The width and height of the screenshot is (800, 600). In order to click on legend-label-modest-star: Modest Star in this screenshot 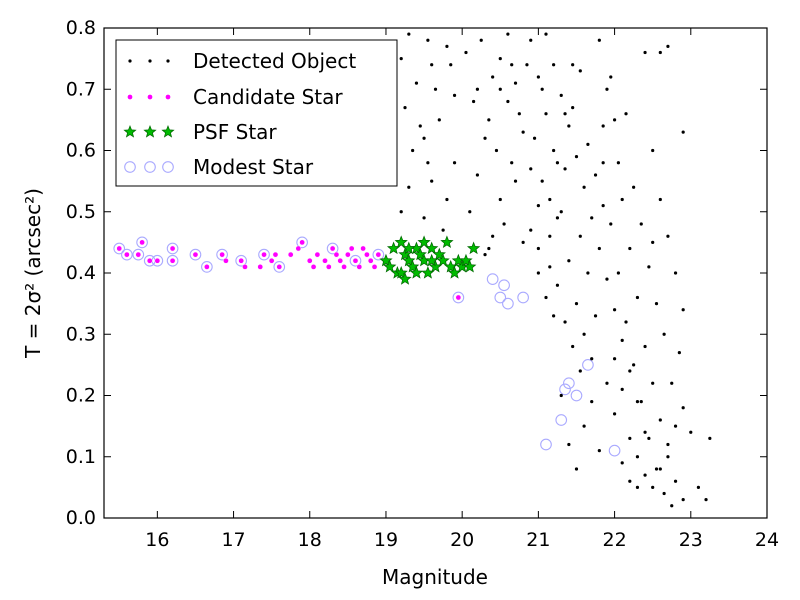, I will do `click(253, 167)`.